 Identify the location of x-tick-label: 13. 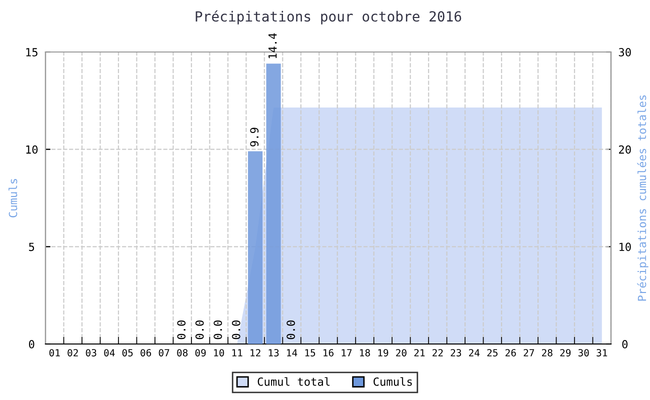
(273, 352).